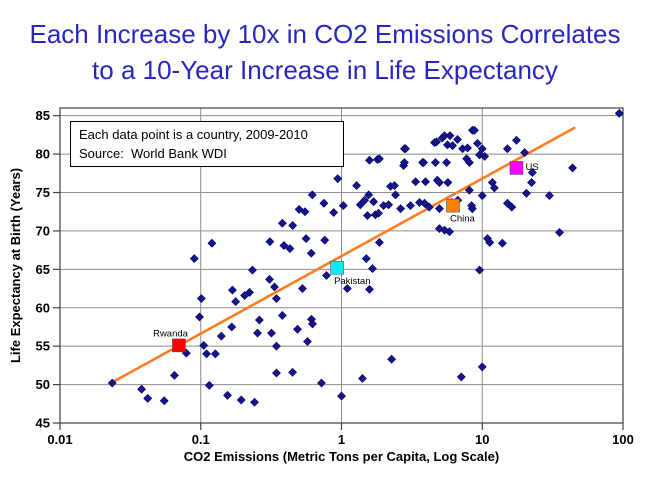 The width and height of the screenshot is (650, 488). I want to click on country-label-pakistan: Pakistan, so click(352, 281).